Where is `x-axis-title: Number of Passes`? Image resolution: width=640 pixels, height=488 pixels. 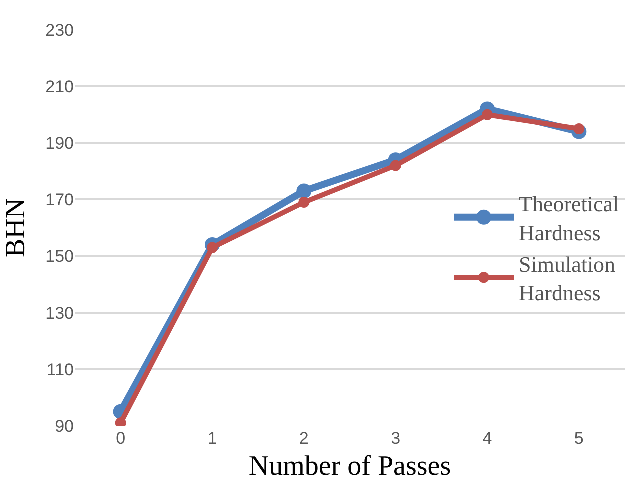
x-axis-title: Number of Passes is located at coordinates (350, 466).